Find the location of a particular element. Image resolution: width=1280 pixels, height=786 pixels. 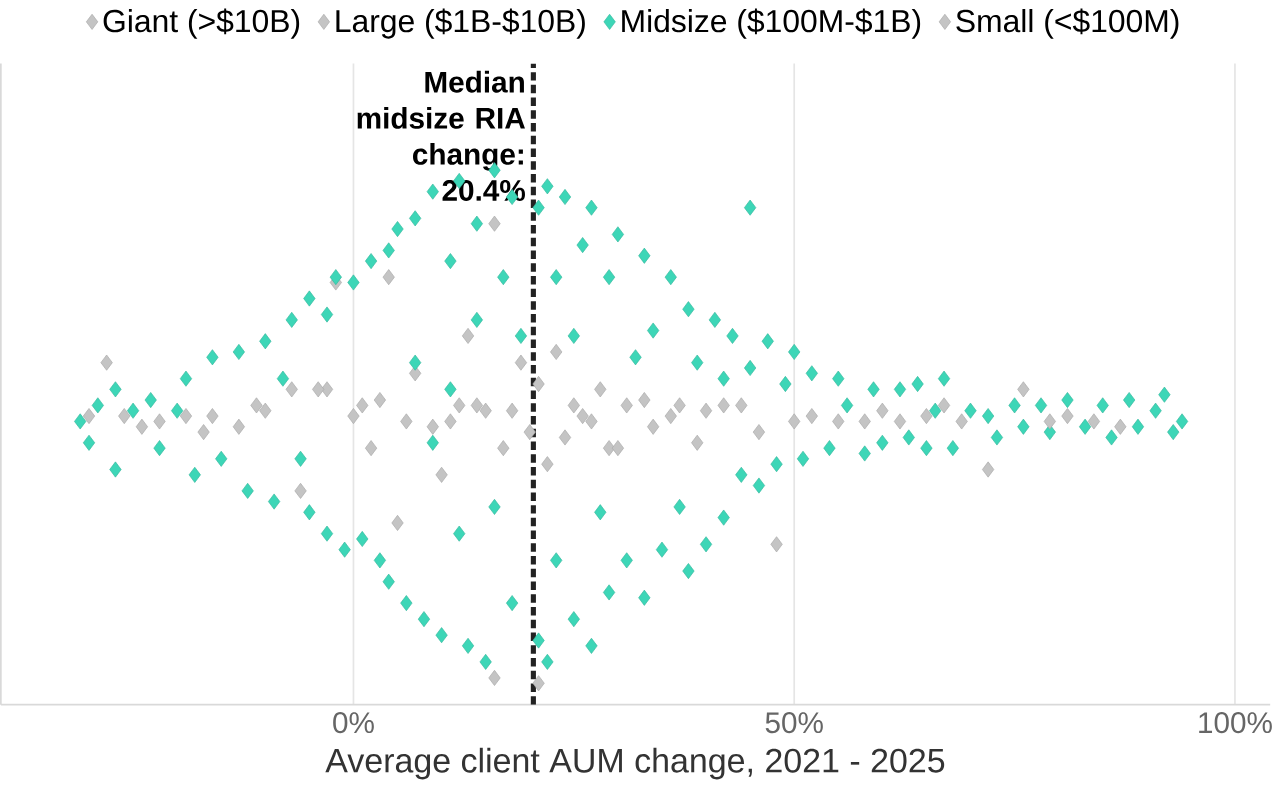

legend-label: Large ($1B-$10B) is located at coordinates (460, 23).